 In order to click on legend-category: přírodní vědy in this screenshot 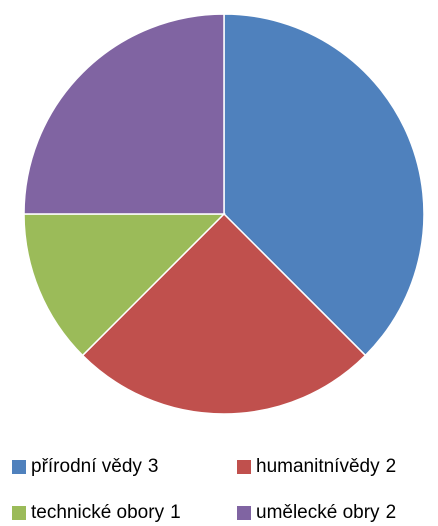, I will do `click(86, 466)`.